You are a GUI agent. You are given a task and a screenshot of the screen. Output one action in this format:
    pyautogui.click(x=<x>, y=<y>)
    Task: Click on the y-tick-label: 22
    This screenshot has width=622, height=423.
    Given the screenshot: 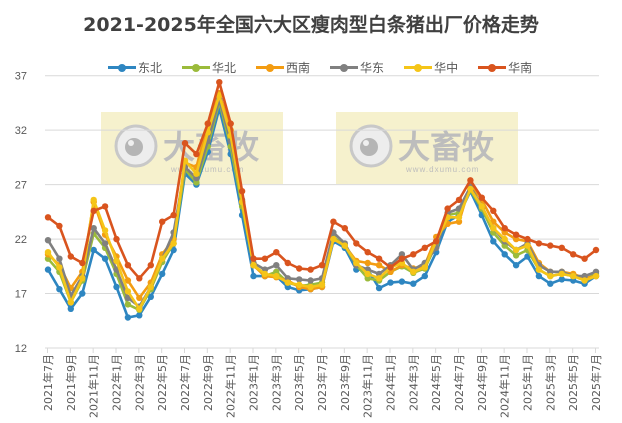 What is the action you would take?
    pyautogui.click(x=21, y=240)
    